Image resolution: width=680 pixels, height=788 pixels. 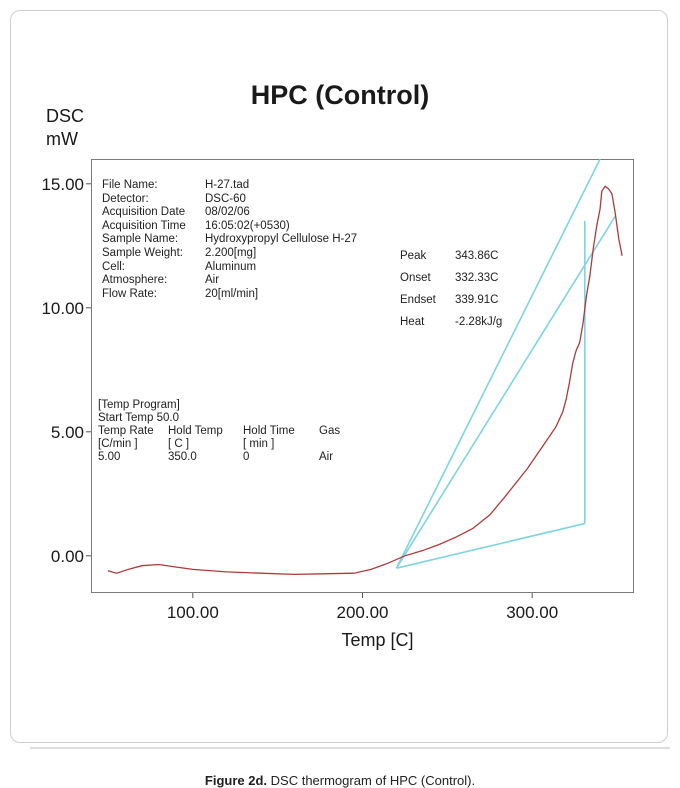 I want to click on temp-program-row: 5.00 350.0 0 Air, so click(x=219, y=457).